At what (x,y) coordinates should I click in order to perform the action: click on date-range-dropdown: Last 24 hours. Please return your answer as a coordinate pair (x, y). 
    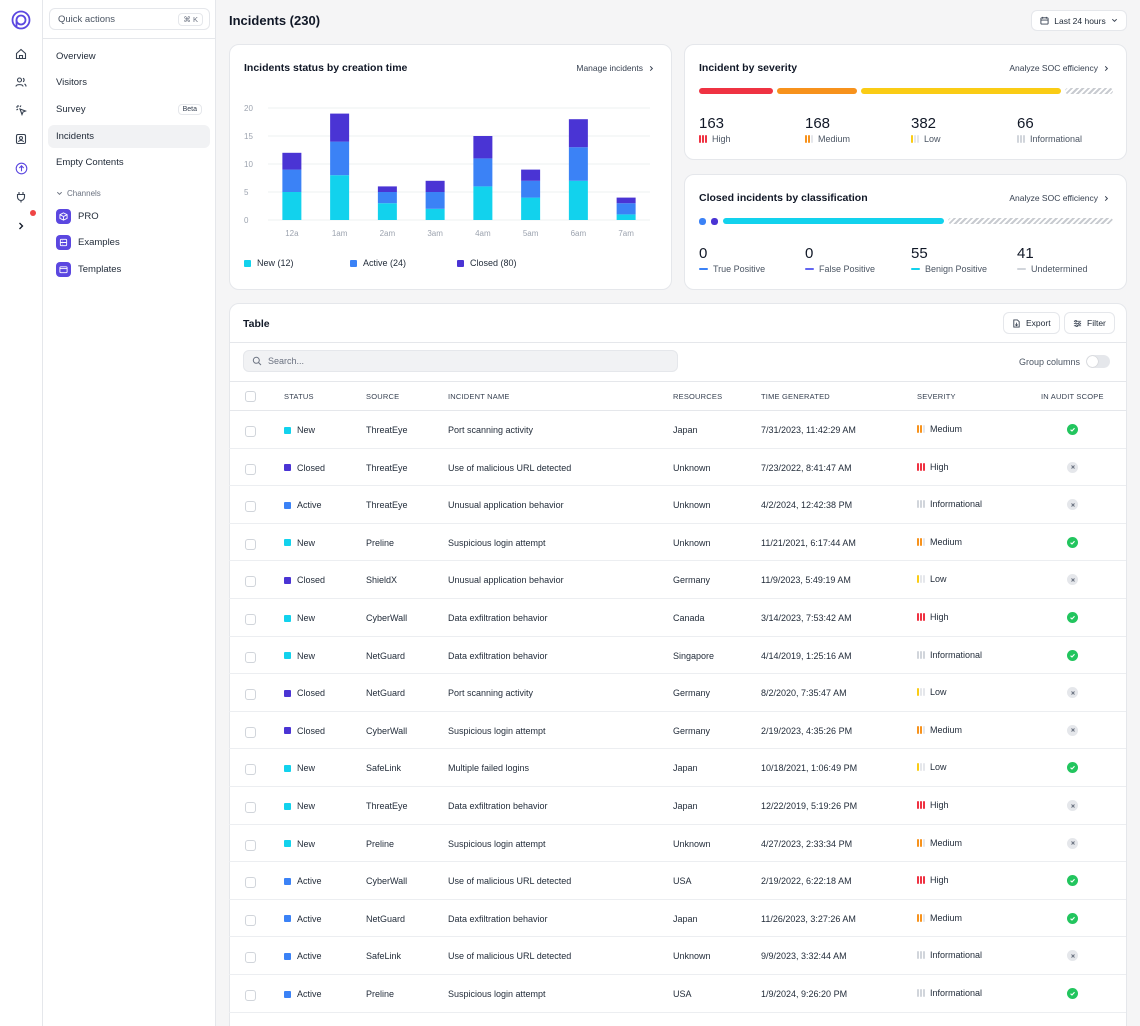
    Looking at the image, I should click on (1079, 20).